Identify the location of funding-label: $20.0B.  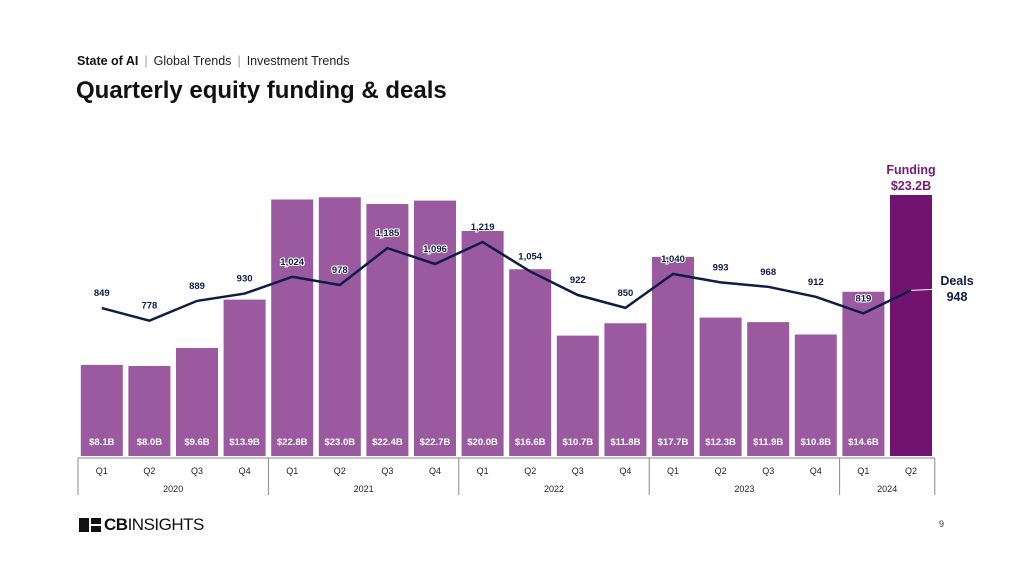
(482, 442).